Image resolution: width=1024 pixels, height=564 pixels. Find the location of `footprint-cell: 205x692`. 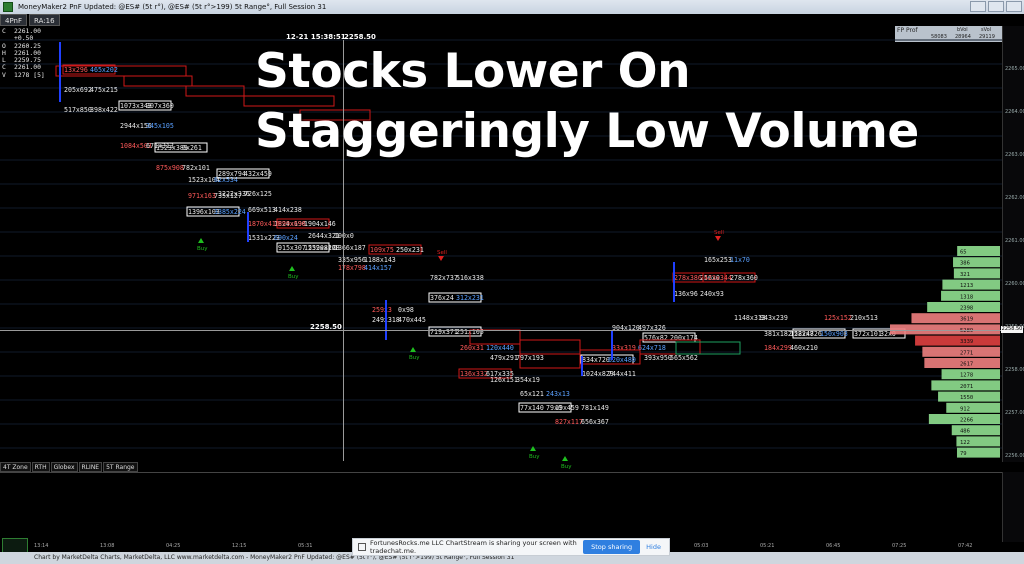

footprint-cell: 205x692 is located at coordinates (78, 90).